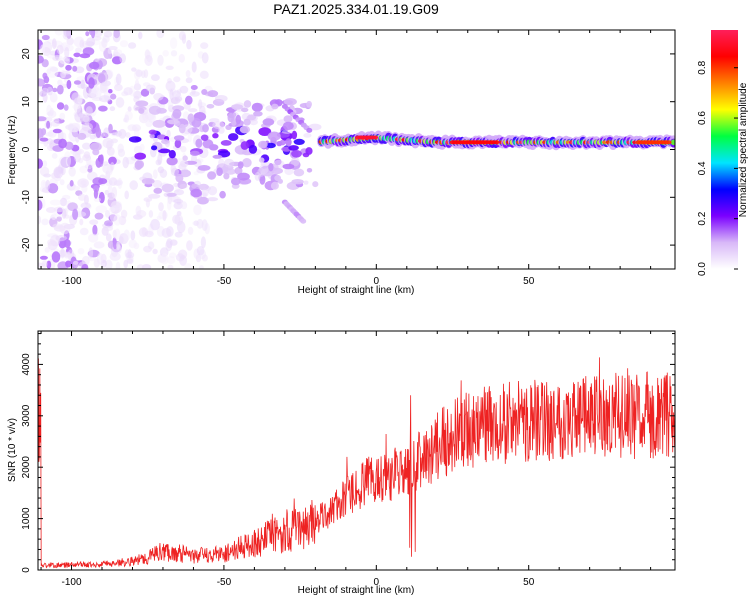 This screenshot has height=600, width=750. What do you see at coordinates (12, 150) in the screenshot?
I see `spectrogram-ylabel: Frequency (Hz)` at bounding box center [12, 150].